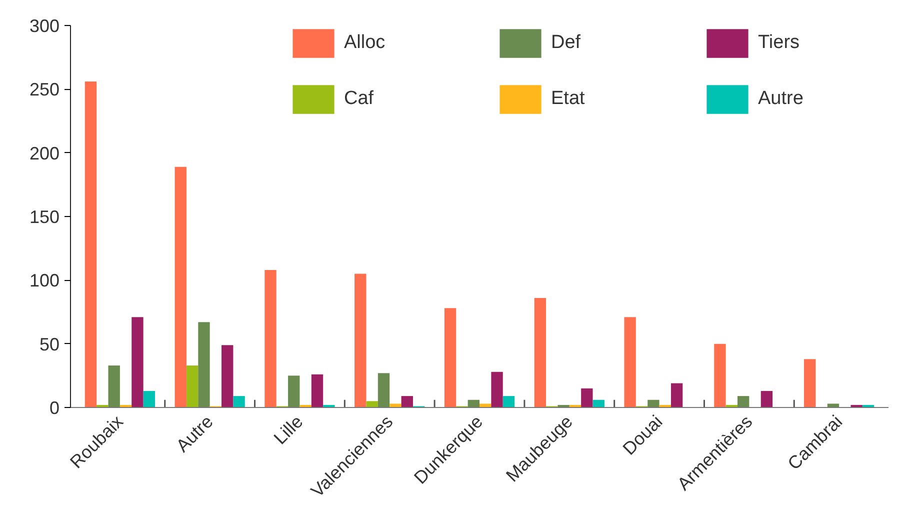 The width and height of the screenshot is (898, 511). Describe the element at coordinates (288, 429) in the screenshot. I see `x-tick-label: Lille` at that location.